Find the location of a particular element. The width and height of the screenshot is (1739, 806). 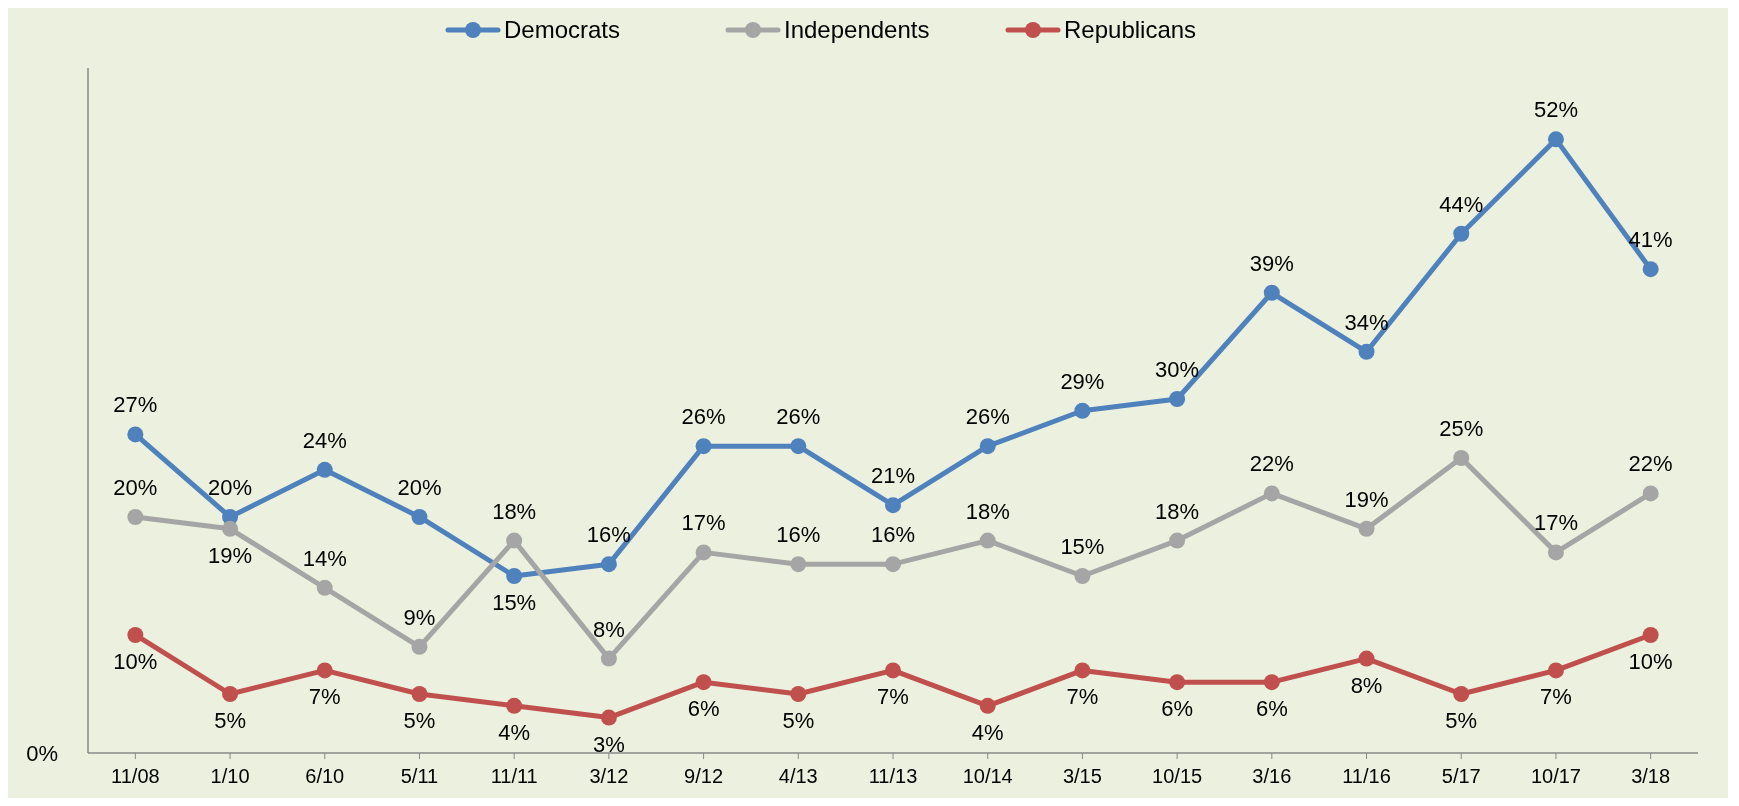

data-label: 17% is located at coordinates (703, 523).